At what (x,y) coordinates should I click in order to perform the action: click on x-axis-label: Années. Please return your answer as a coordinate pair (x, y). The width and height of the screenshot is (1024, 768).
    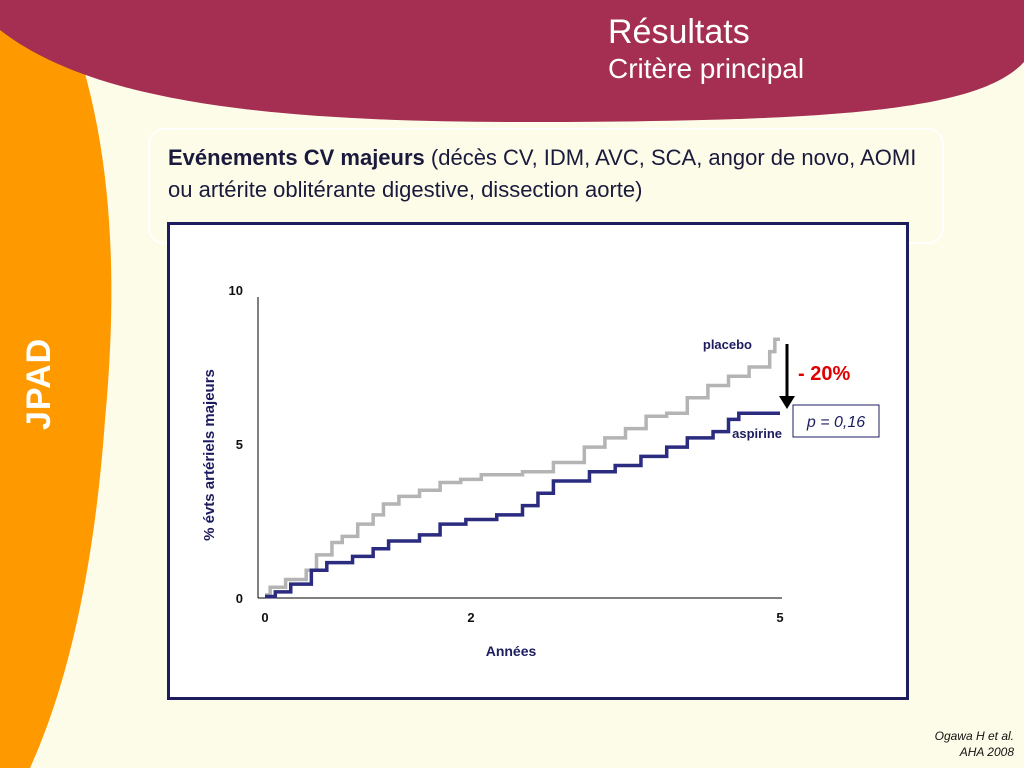
    Looking at the image, I should click on (511, 651).